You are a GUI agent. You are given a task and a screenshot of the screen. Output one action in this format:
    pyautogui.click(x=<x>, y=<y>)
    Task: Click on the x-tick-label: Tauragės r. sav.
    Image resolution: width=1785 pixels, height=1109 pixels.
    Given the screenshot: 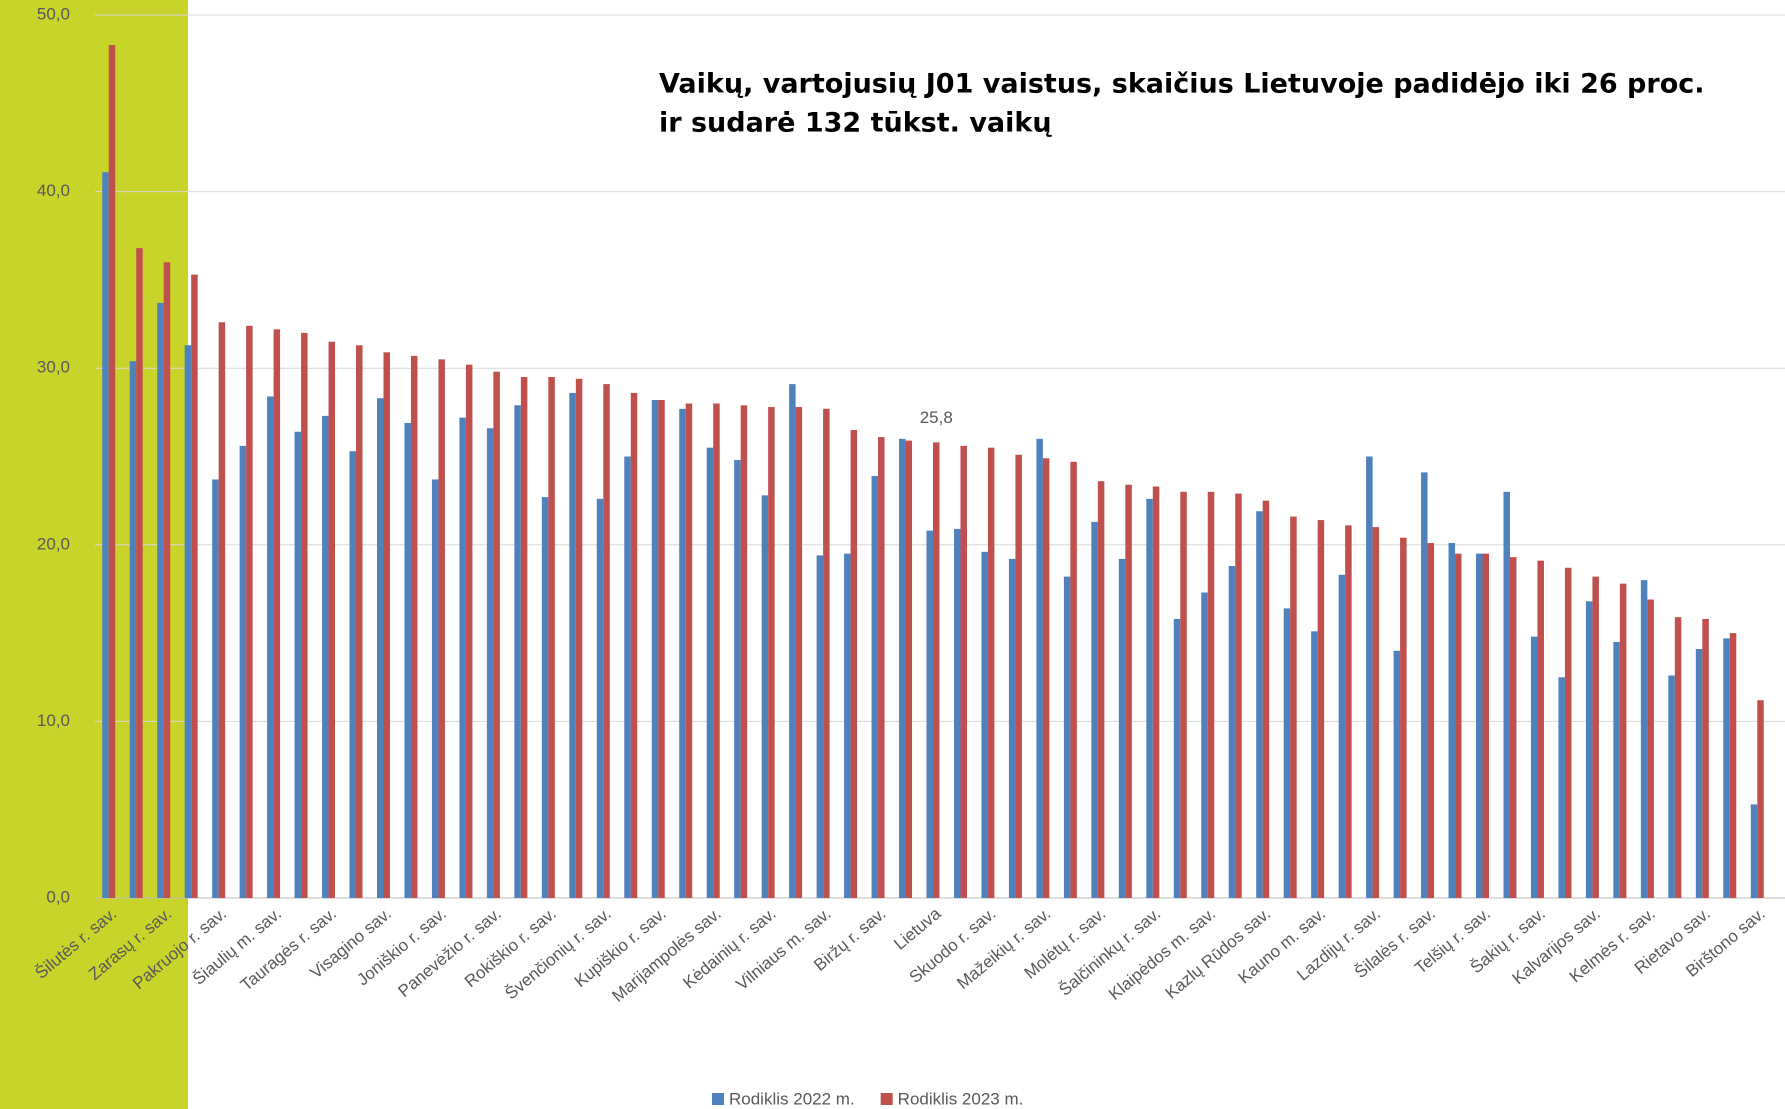 What is the action you would take?
    pyautogui.click(x=288, y=949)
    